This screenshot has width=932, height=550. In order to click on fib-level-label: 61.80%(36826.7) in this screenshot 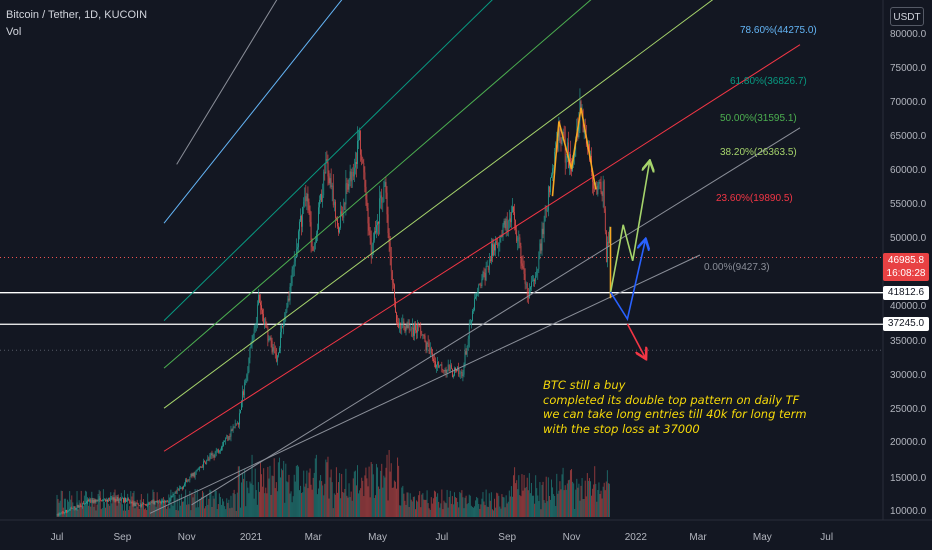, I will do `click(768, 81)`.